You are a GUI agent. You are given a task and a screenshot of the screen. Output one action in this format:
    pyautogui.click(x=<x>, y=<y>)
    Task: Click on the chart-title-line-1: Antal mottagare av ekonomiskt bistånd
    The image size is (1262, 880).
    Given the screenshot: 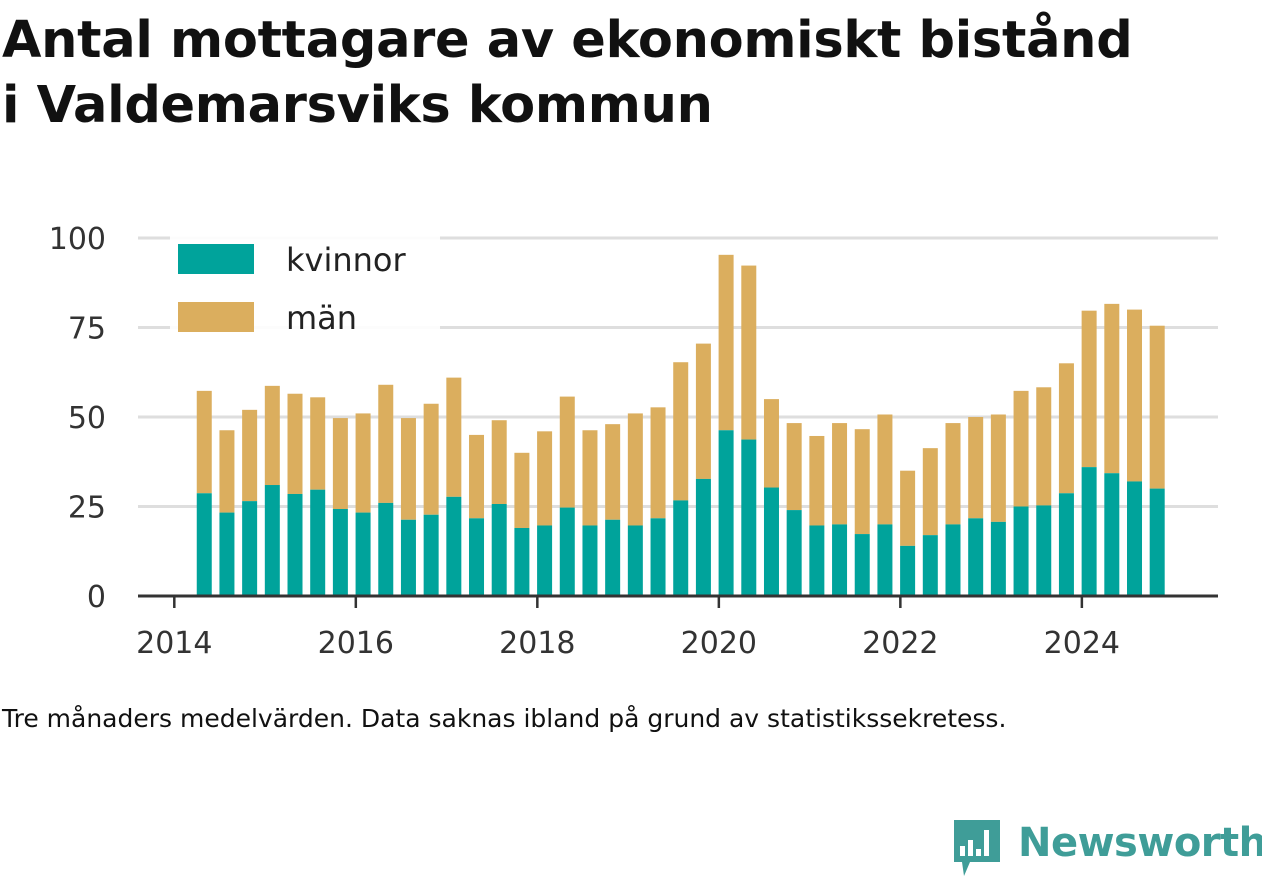 What is the action you would take?
    pyautogui.click(x=567, y=40)
    